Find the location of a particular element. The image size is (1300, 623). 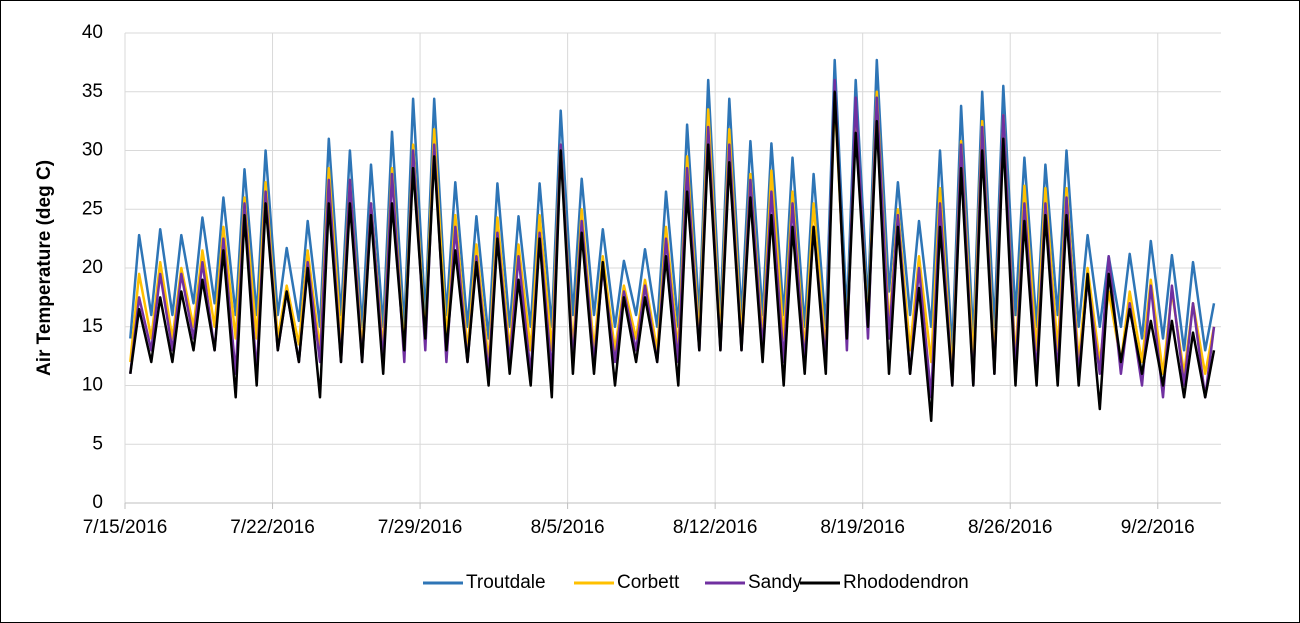

y-tick-label: 25 is located at coordinates (92, 208).